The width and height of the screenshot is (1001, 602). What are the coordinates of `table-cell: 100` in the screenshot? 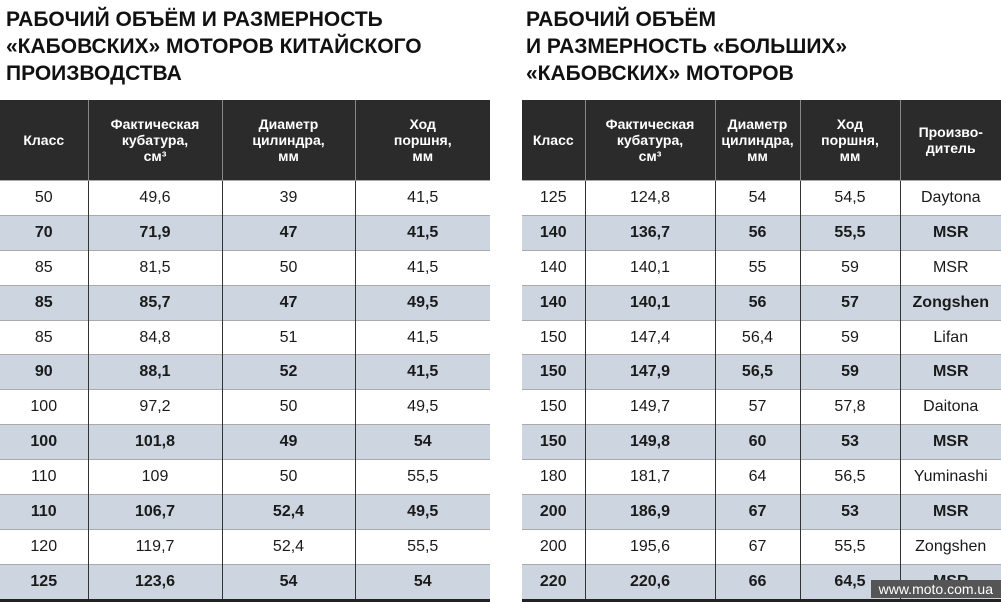 It's located at (44, 442).